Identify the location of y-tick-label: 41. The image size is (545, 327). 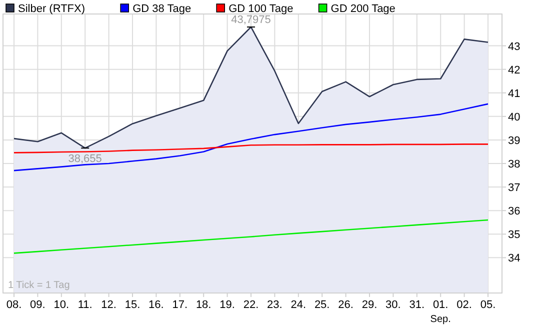
(514, 94).